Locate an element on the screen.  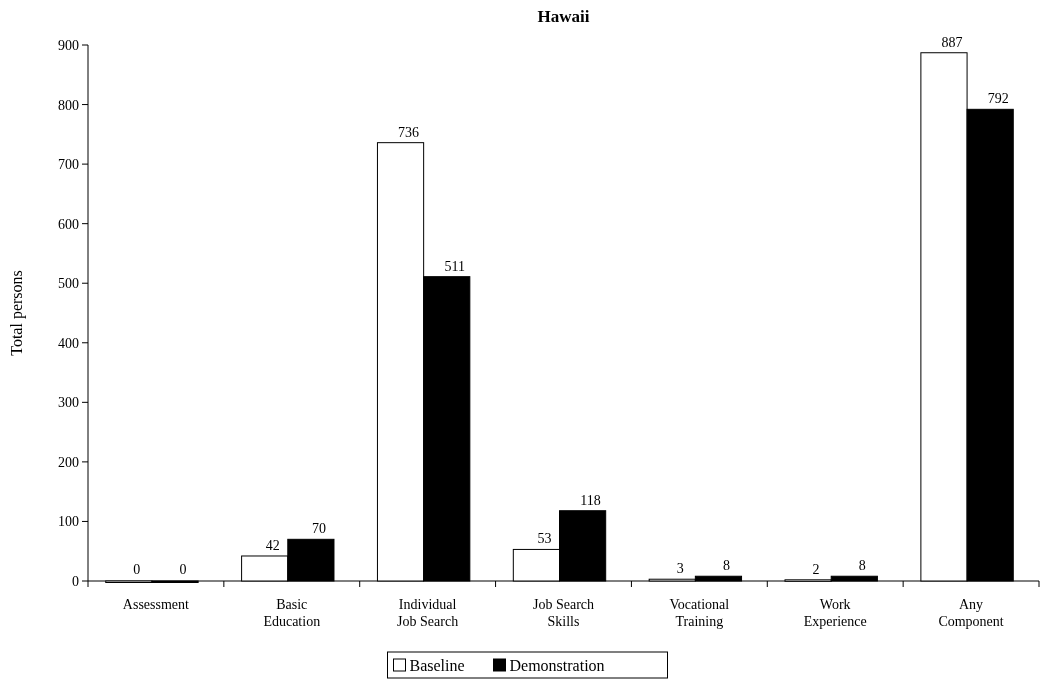
data-label: 736 is located at coordinates (409, 132).